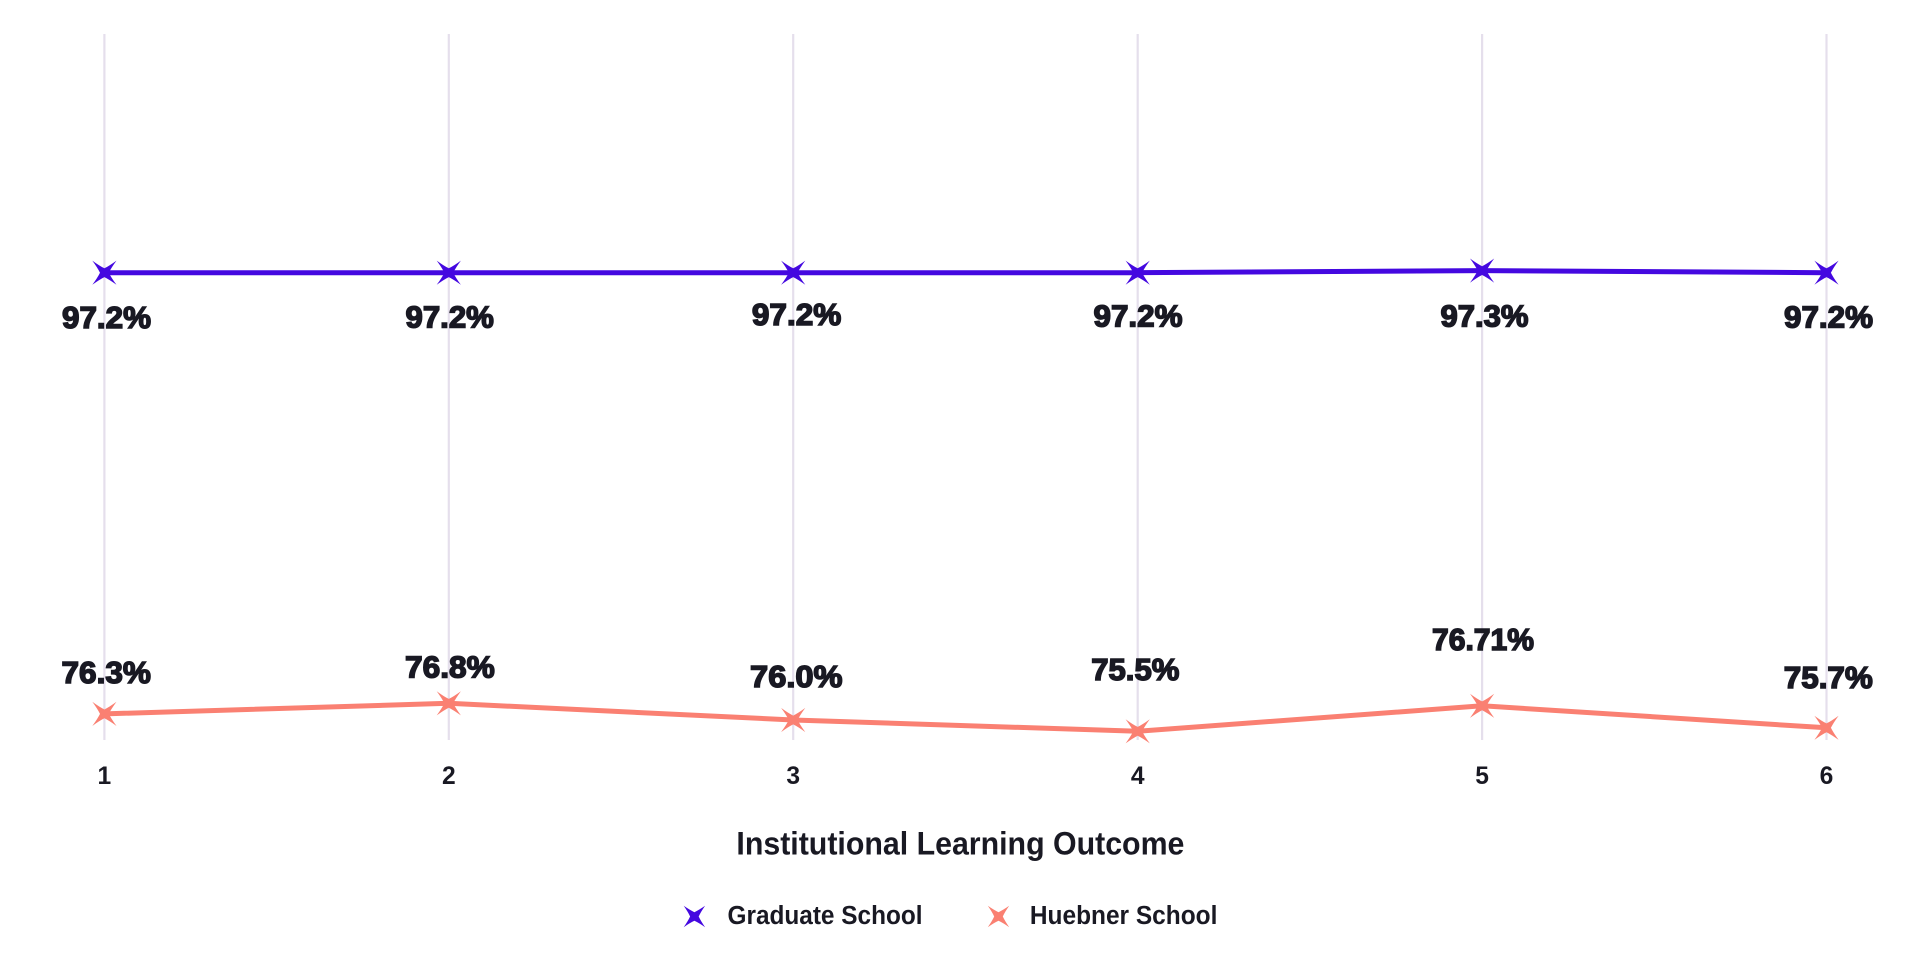 The height and width of the screenshot is (976, 1920). I want to click on svg-text: 76.3%, so click(106, 673).